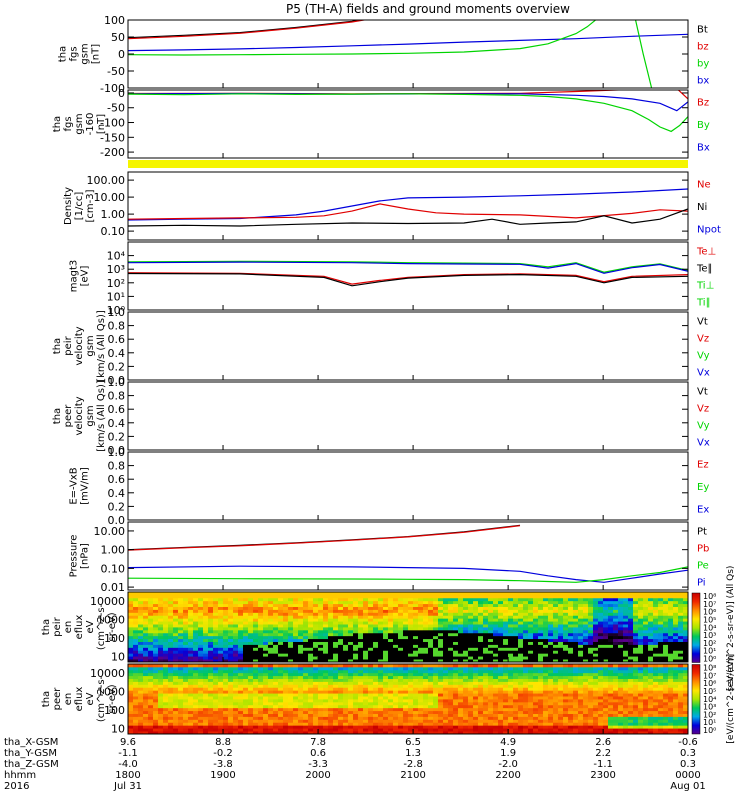 This screenshot has width=750, height=800. I want to click on panel-frame, so click(408, 556).